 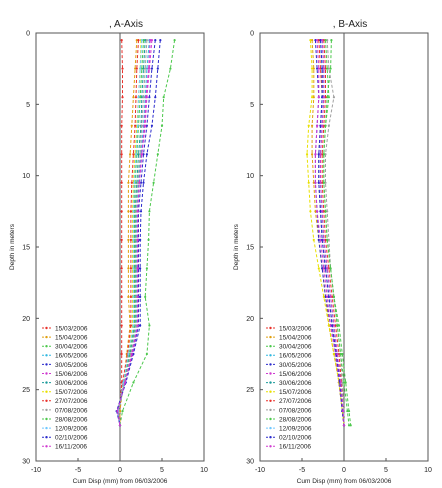 I want to click on y-tick-label: 10, so click(x=26, y=176).